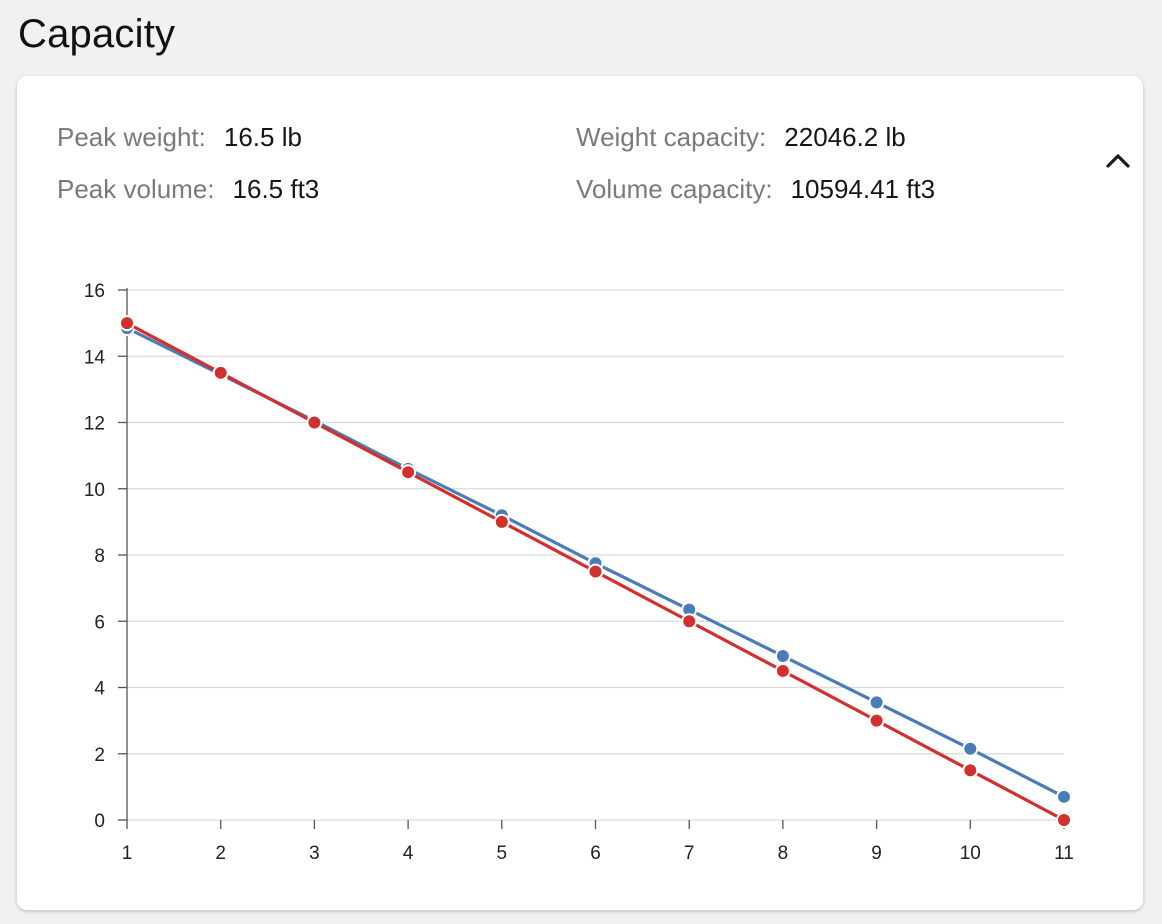 Image resolution: width=1162 pixels, height=924 pixels. I want to click on x-tick-label: 10, so click(970, 853).